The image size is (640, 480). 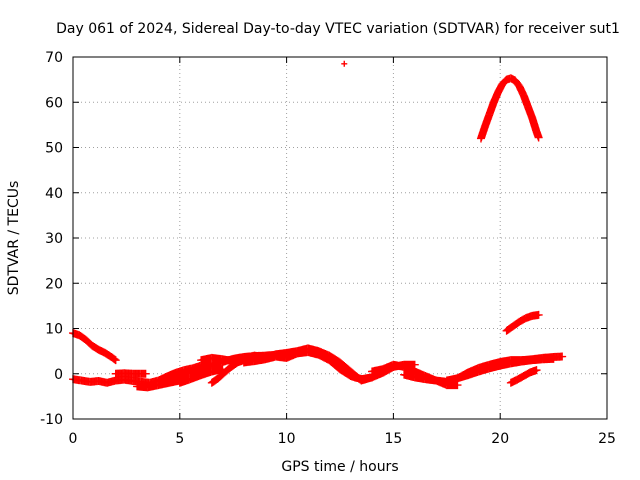 What do you see at coordinates (54, 239) in the screenshot?
I see `y-tick-label: 30` at bounding box center [54, 239].